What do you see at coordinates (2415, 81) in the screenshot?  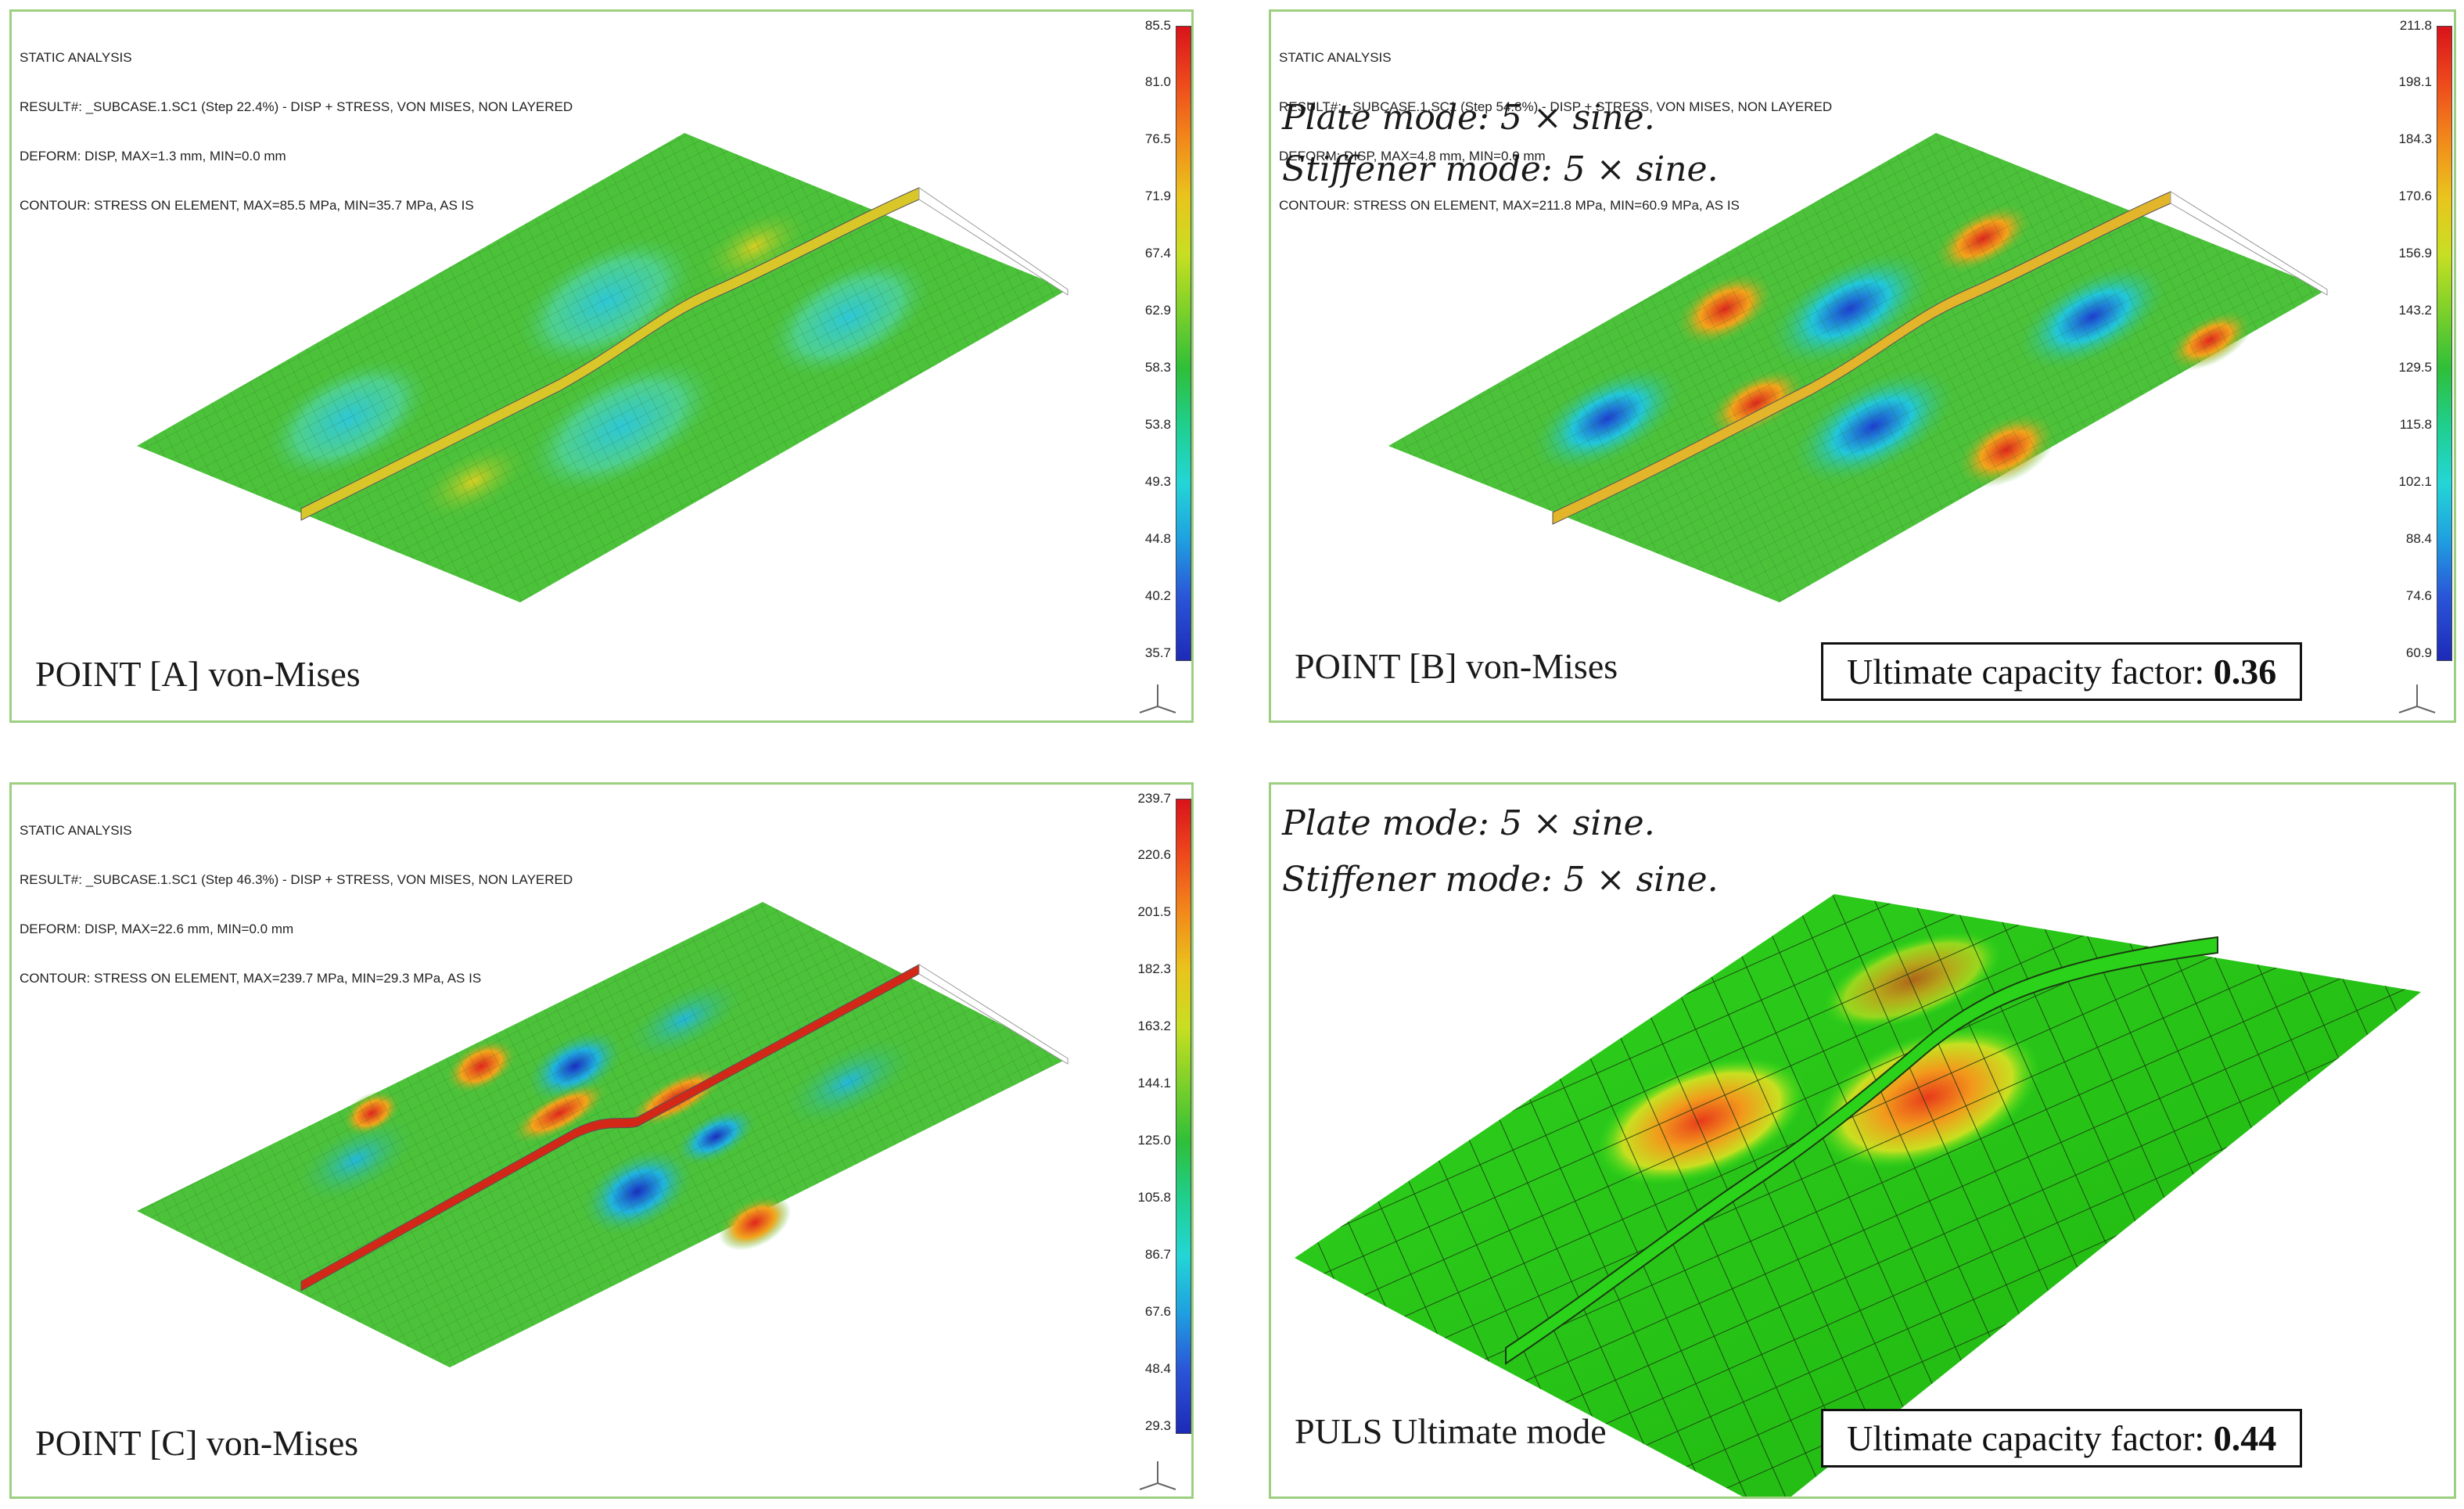 I see `tick-label: 198.1` at bounding box center [2415, 81].